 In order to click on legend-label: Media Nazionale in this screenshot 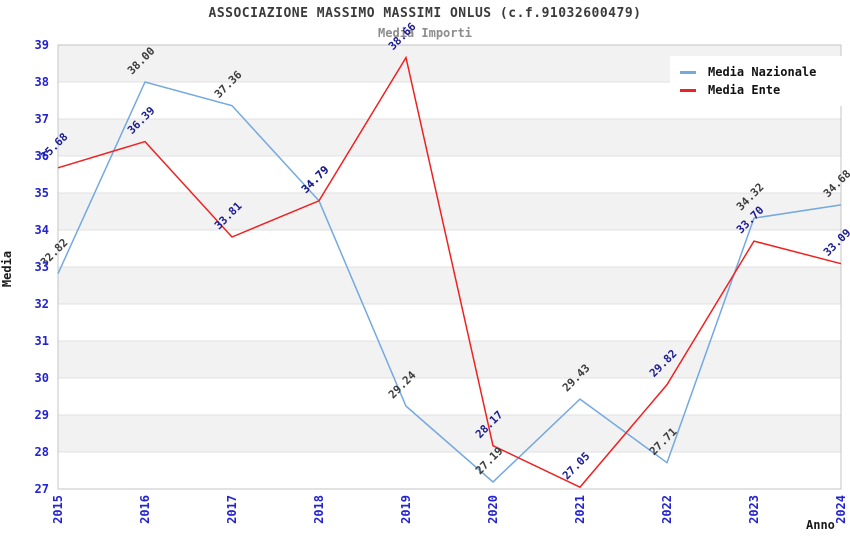, I will do `click(762, 72)`.